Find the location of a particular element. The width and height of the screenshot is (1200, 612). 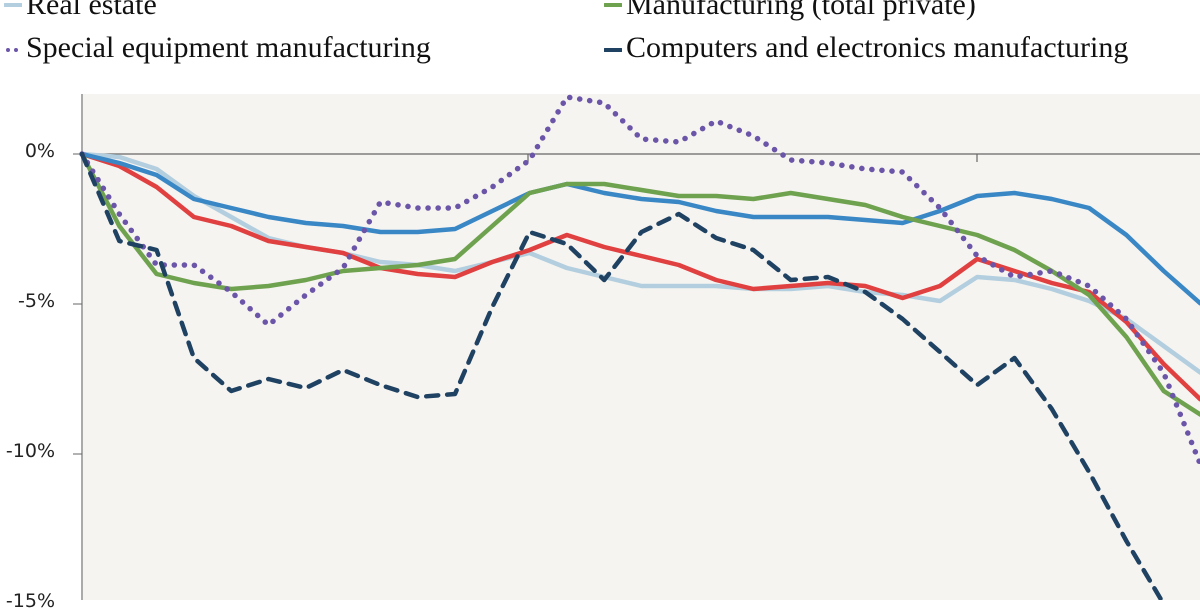

y-tick-label: -5% is located at coordinates (27, 301).